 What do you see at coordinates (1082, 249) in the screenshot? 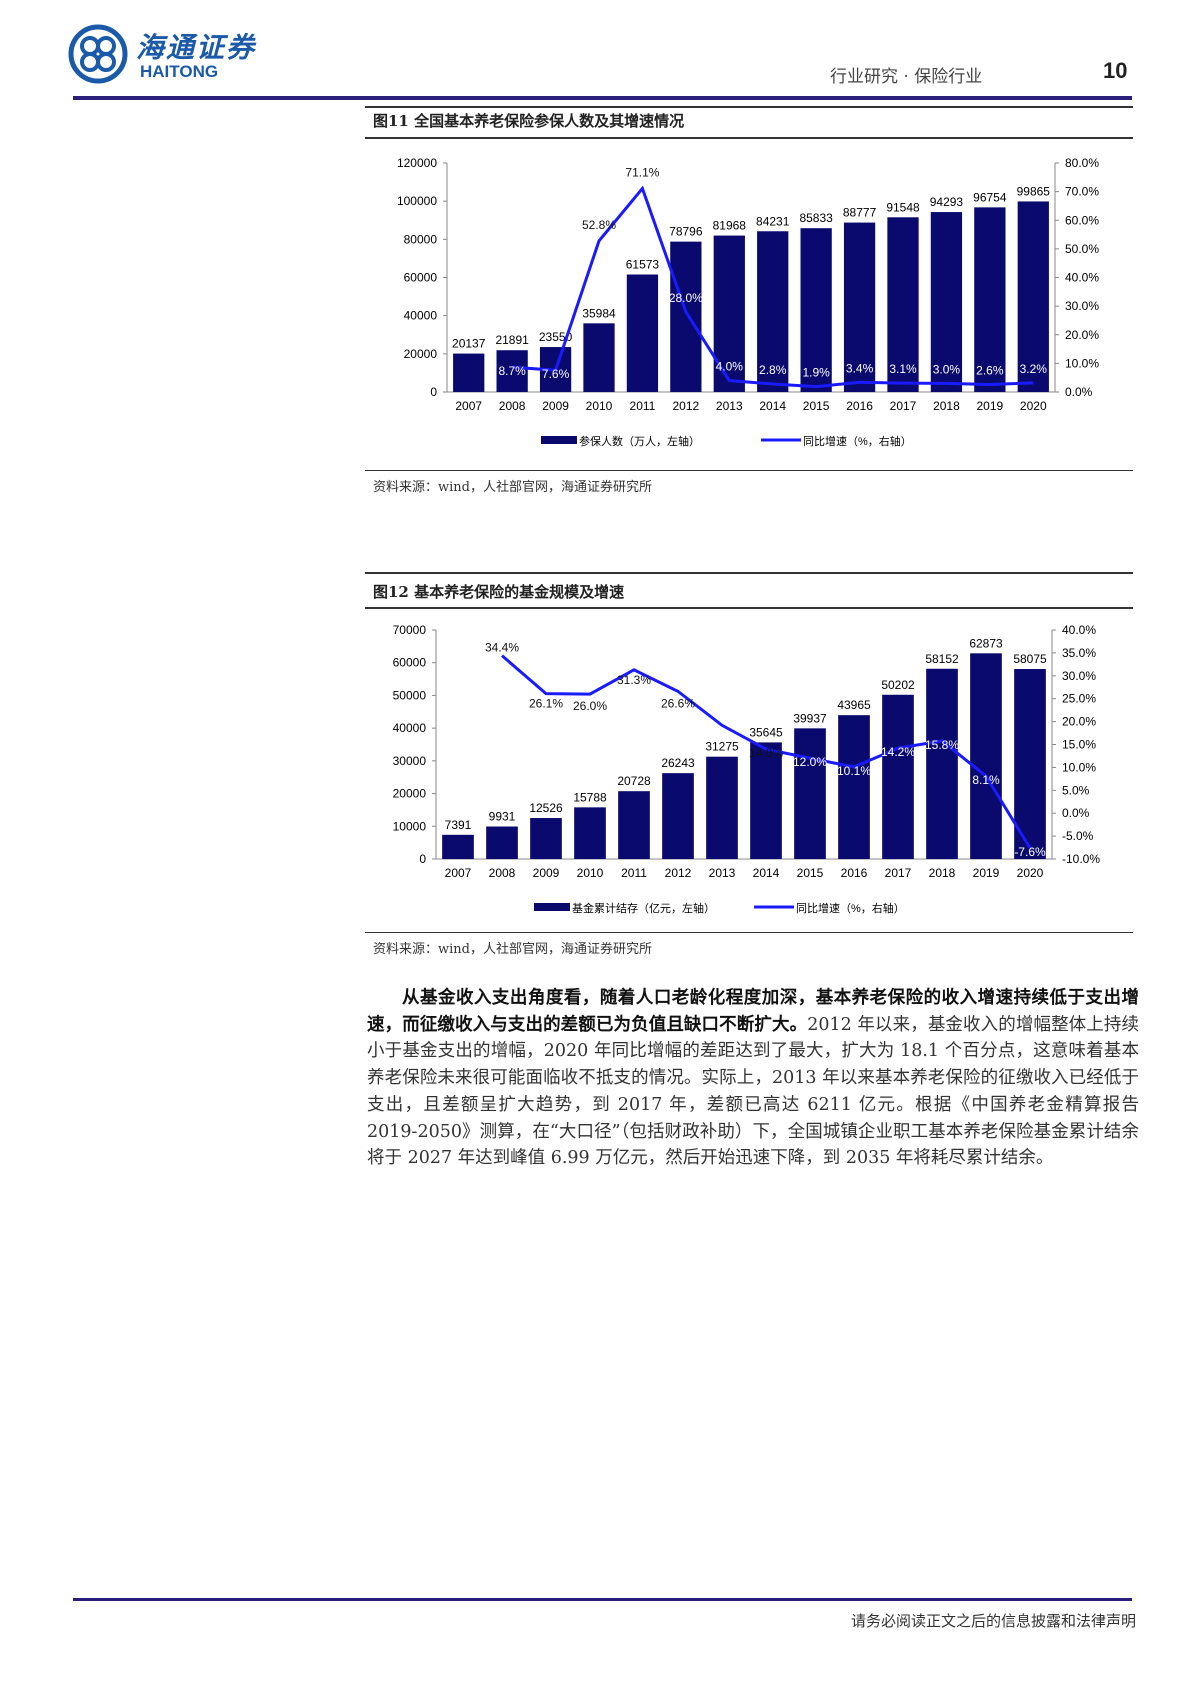
I see `right-tick-label: 50.0%` at bounding box center [1082, 249].